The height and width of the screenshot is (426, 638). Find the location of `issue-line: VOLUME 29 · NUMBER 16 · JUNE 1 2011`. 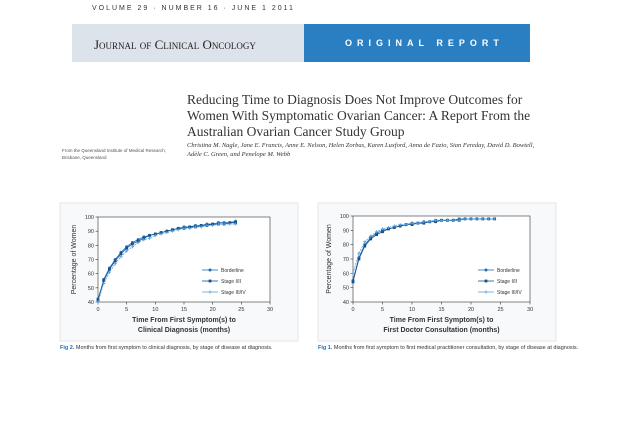

issue-line: VOLUME 29 · NUMBER 16 · JUNE 1 2011 is located at coordinates (193, 8).